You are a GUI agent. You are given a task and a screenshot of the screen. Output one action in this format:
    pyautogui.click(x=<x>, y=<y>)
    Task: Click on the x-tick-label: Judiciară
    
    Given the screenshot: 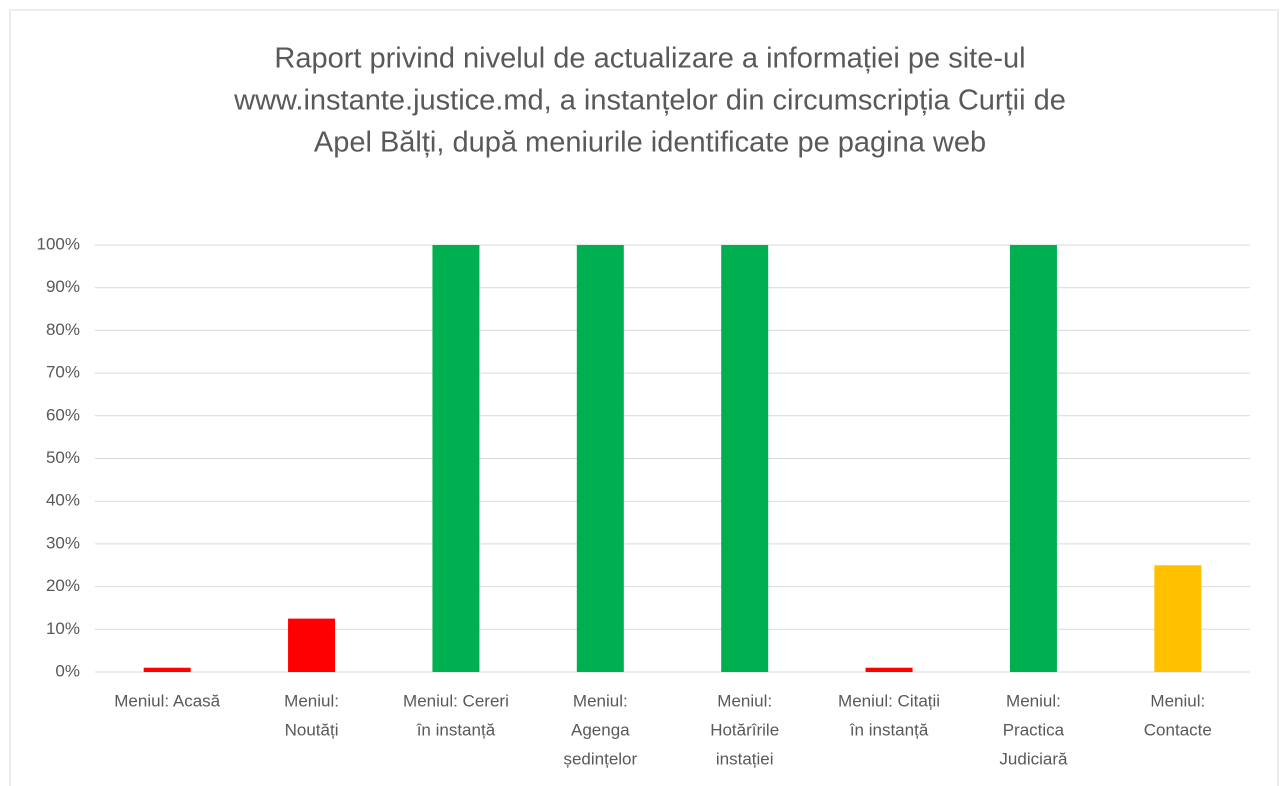 What is the action you would take?
    pyautogui.click(x=1033, y=758)
    